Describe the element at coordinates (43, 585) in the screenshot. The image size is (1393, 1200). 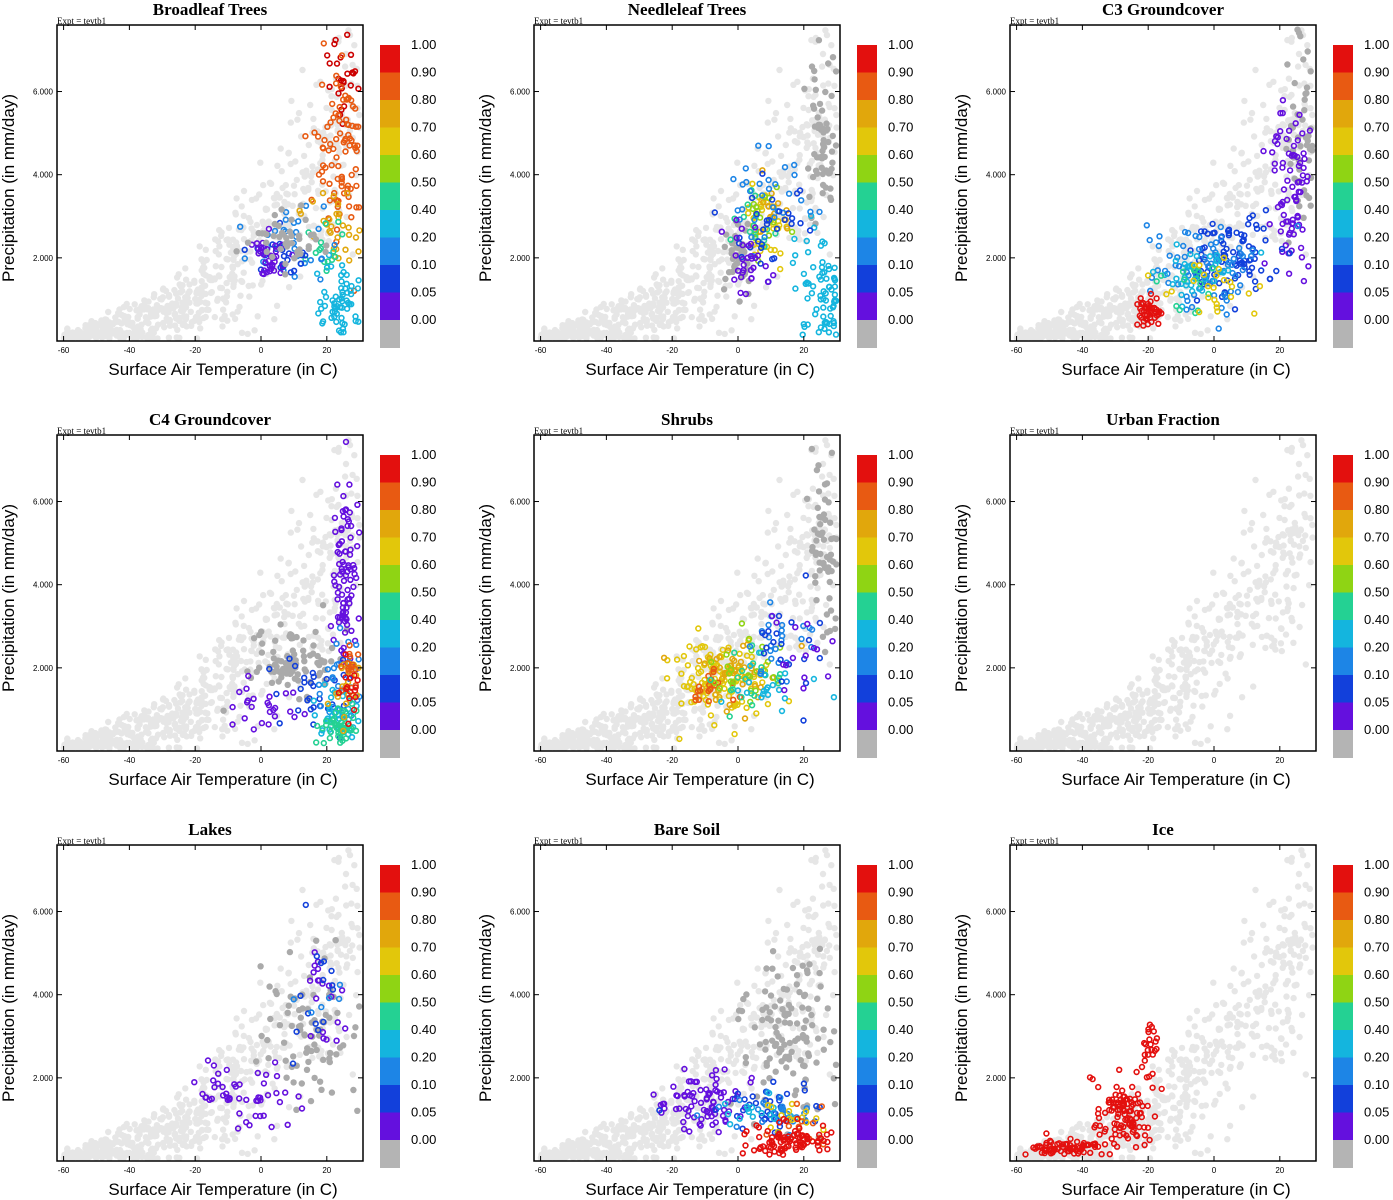
I see `y-tick-label: 4.000` at that location.